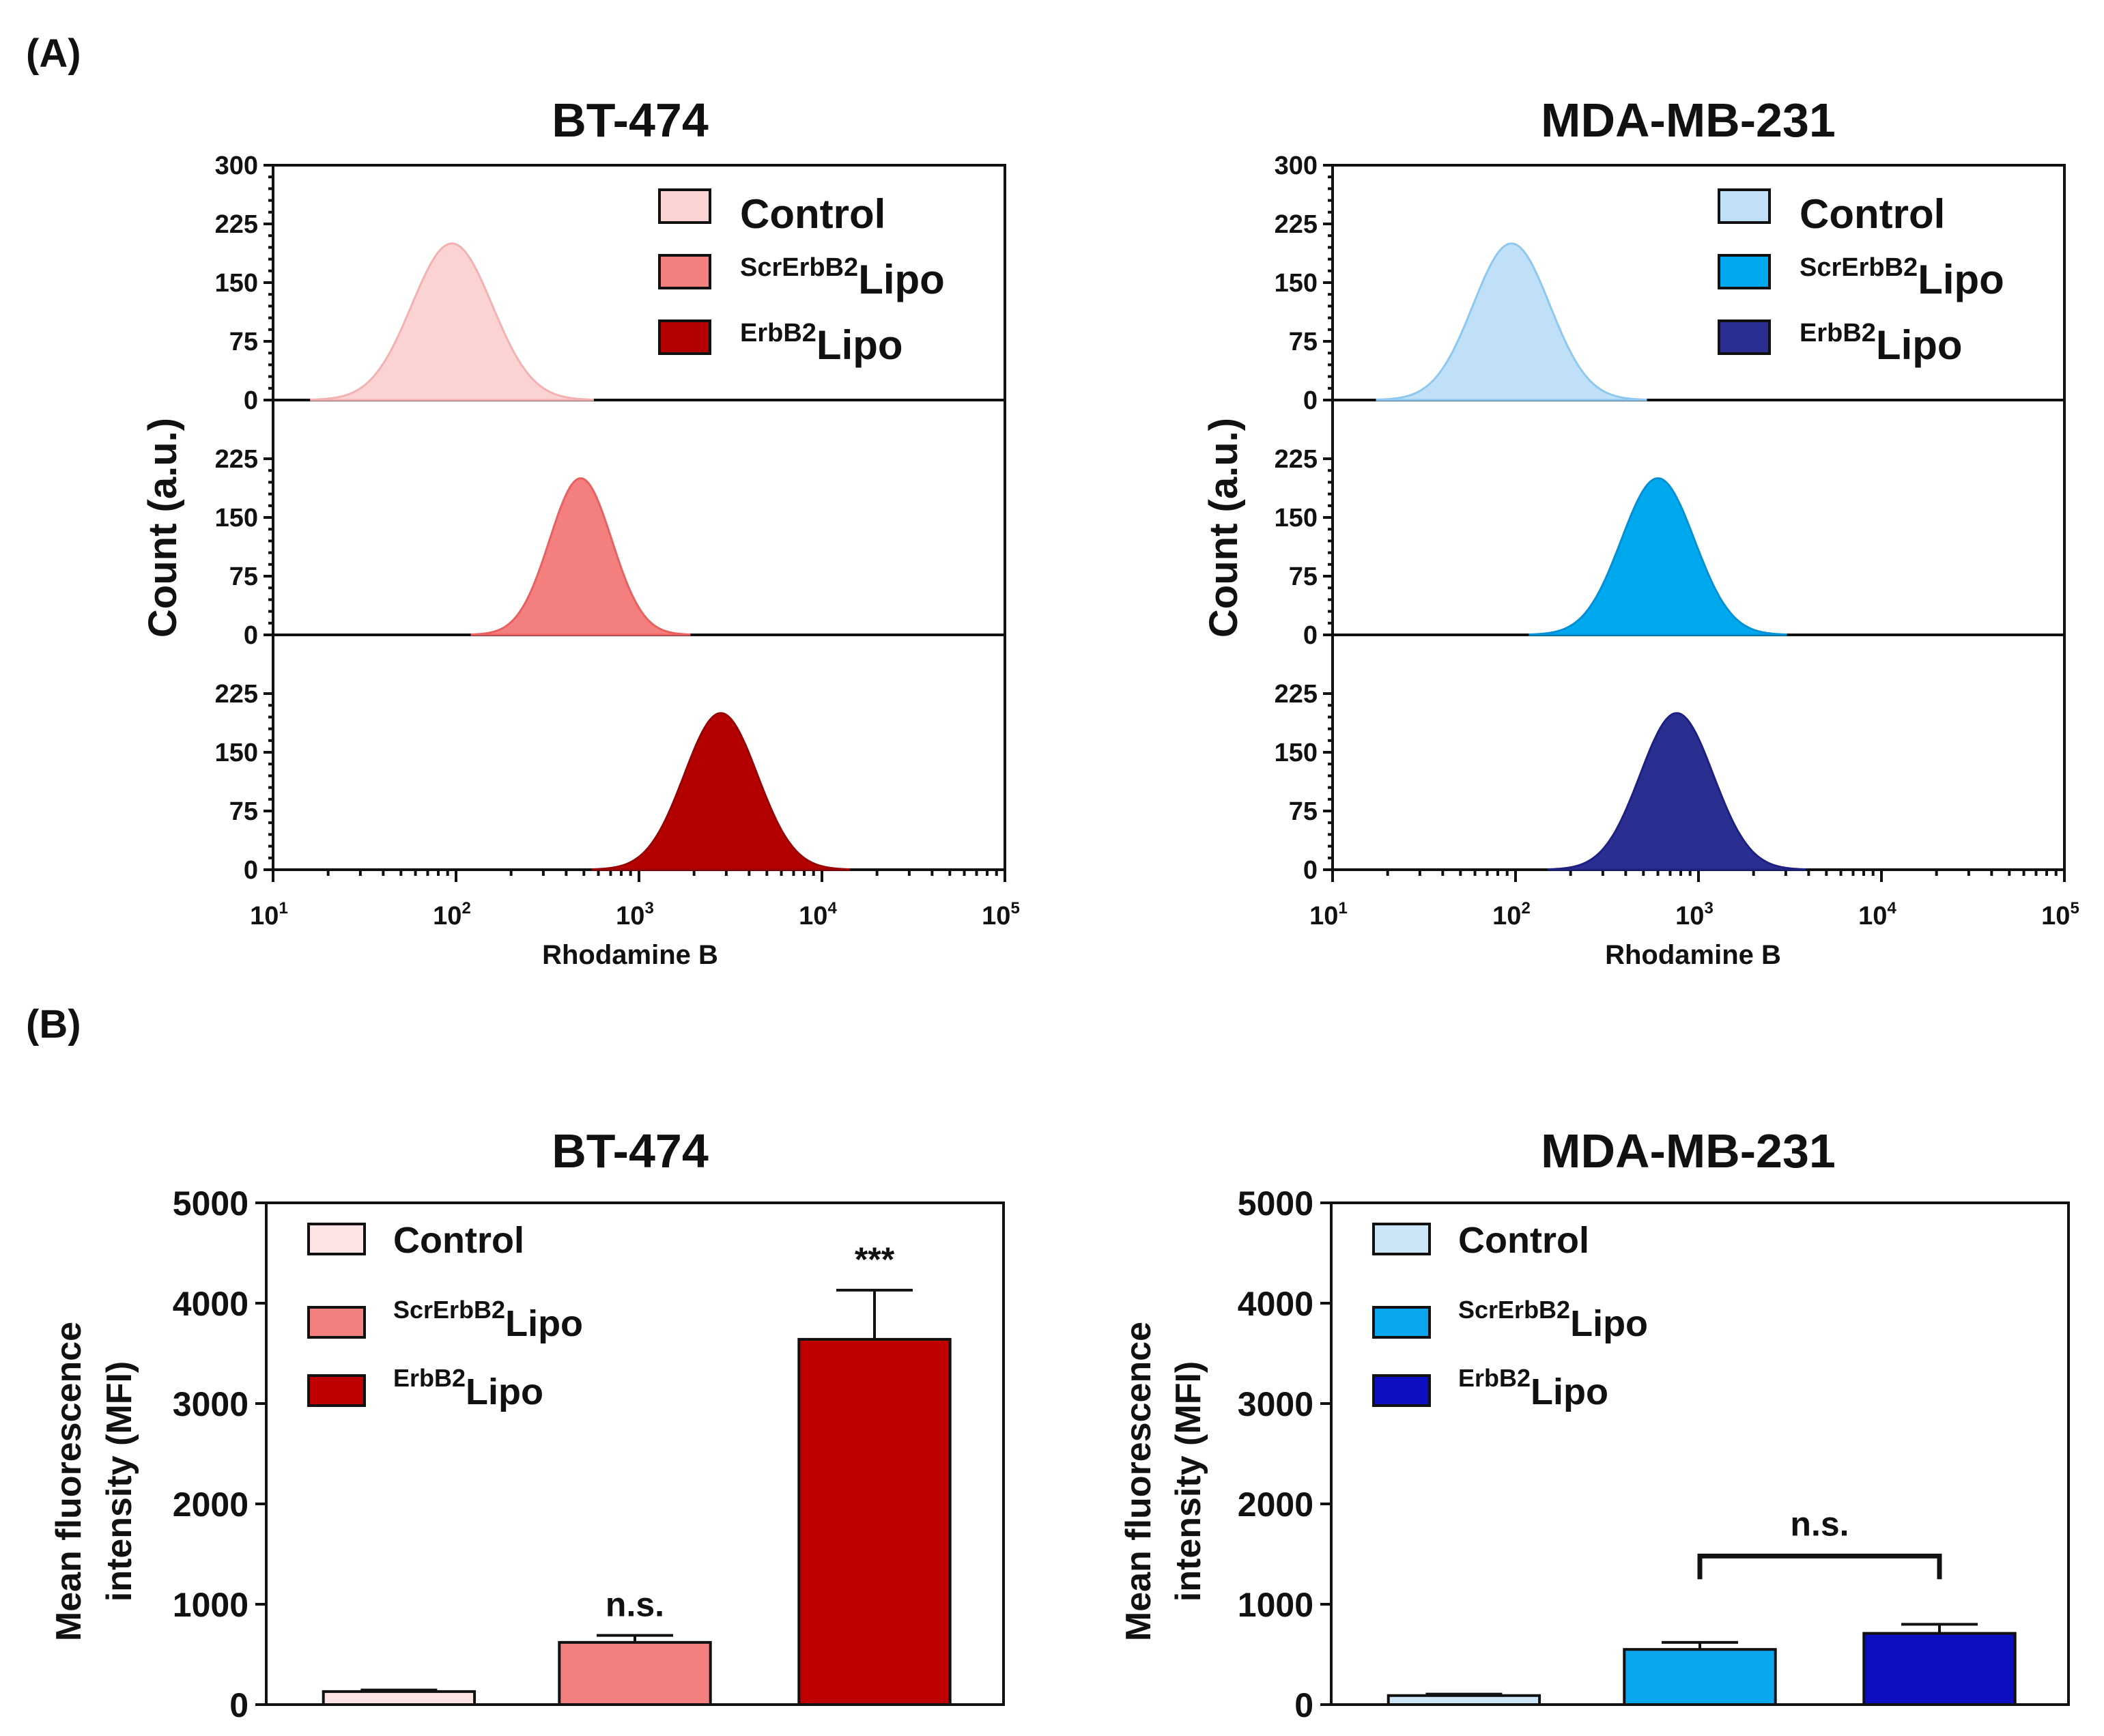  I want to click on panel-label-a: (A), so click(53, 54).